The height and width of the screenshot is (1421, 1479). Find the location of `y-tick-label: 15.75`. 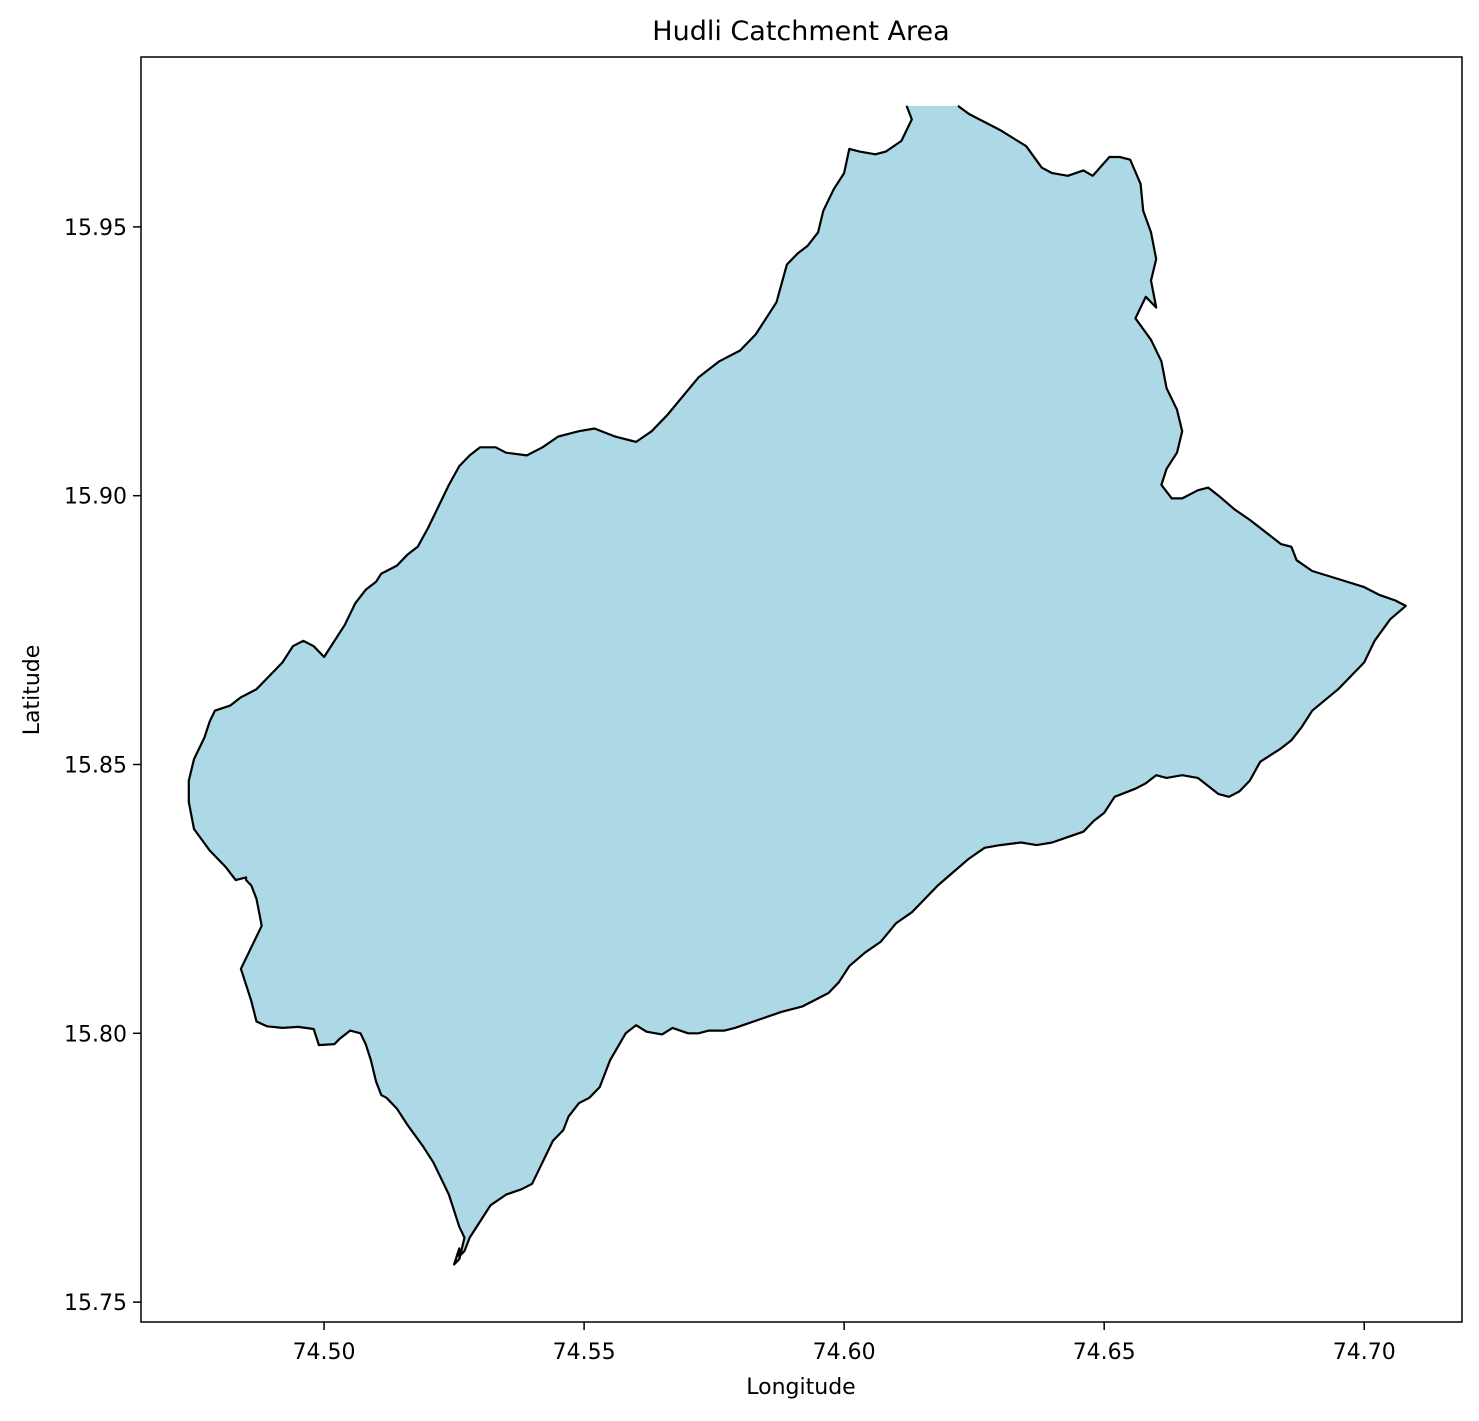

y-tick-label: 15.75 is located at coordinates (95, 1303).